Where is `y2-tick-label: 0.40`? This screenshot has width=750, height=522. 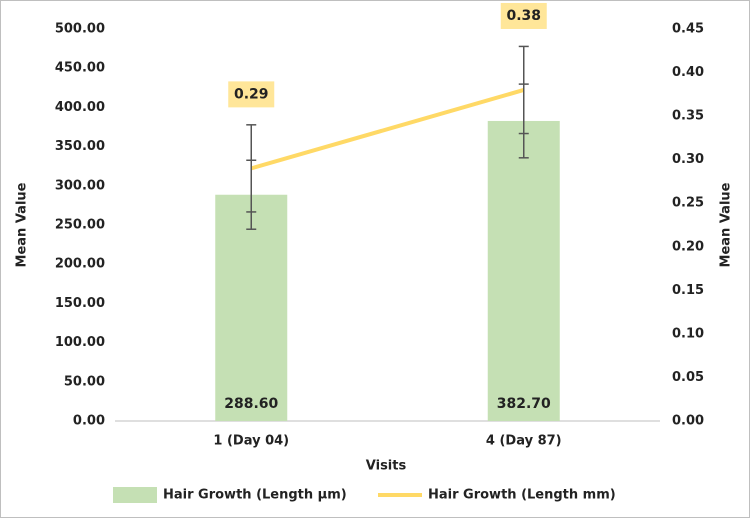 y2-tick-label: 0.40 is located at coordinates (688, 72).